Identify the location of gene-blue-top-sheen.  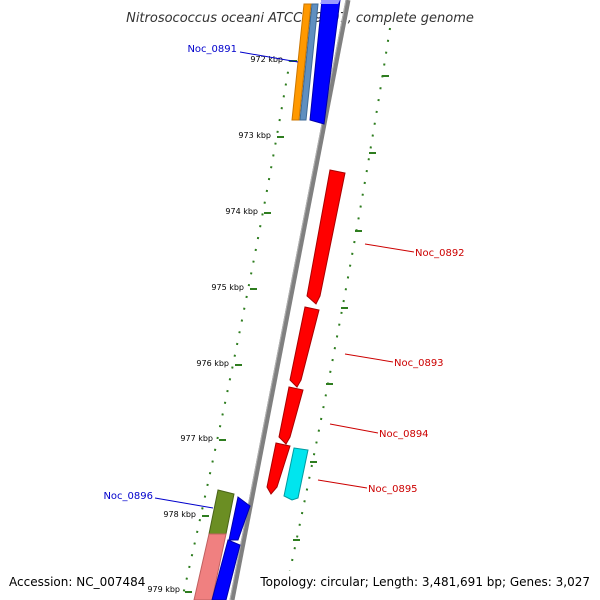
(330, 2).